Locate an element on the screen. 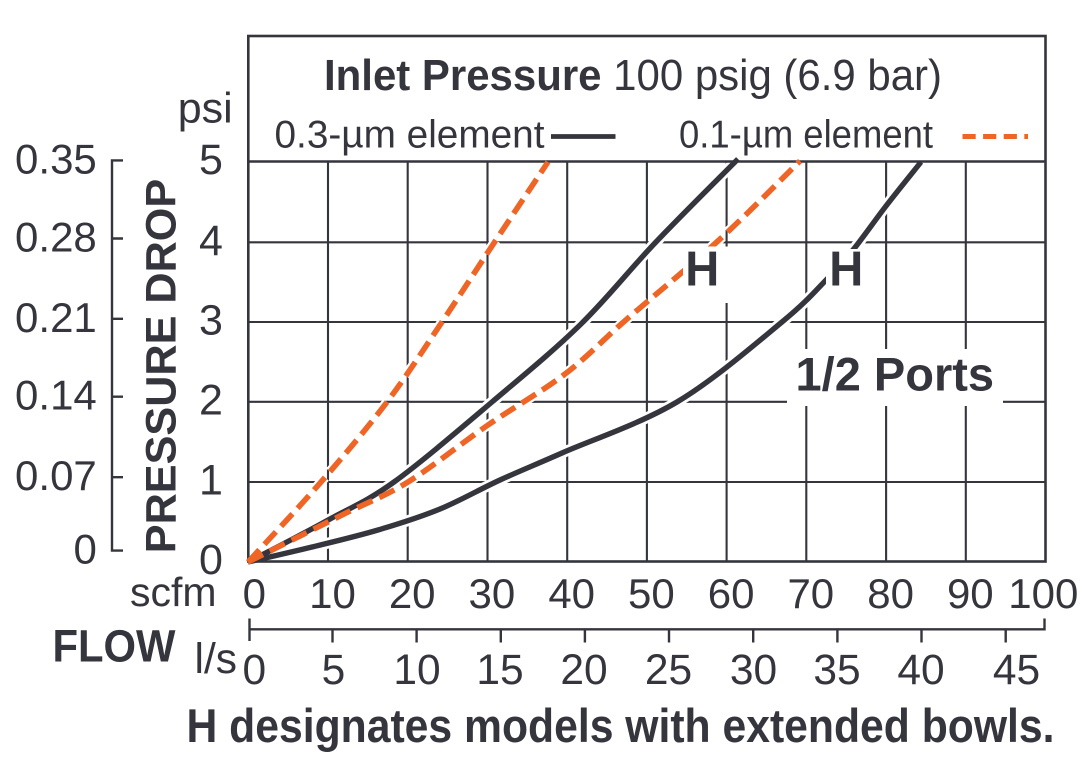 This screenshot has width=1091, height=758. svg-text: 90 is located at coordinates (970, 593).